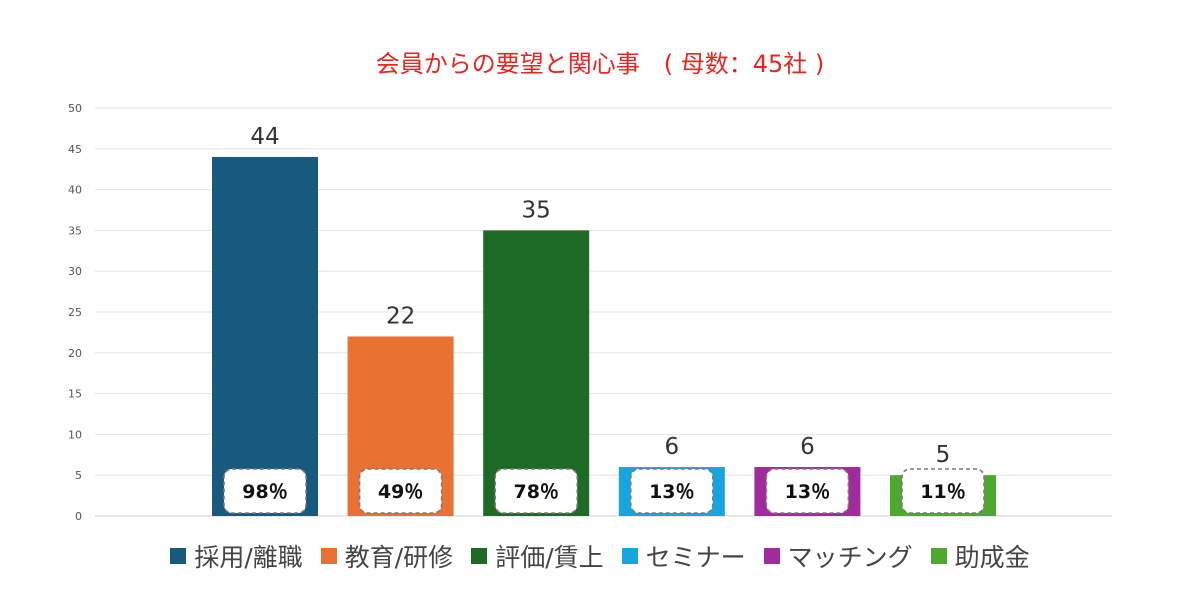 Image resolution: width=1200 pixels, height=600 pixels. What do you see at coordinates (75, 434) in the screenshot?
I see `y-tick-label: 10` at bounding box center [75, 434].